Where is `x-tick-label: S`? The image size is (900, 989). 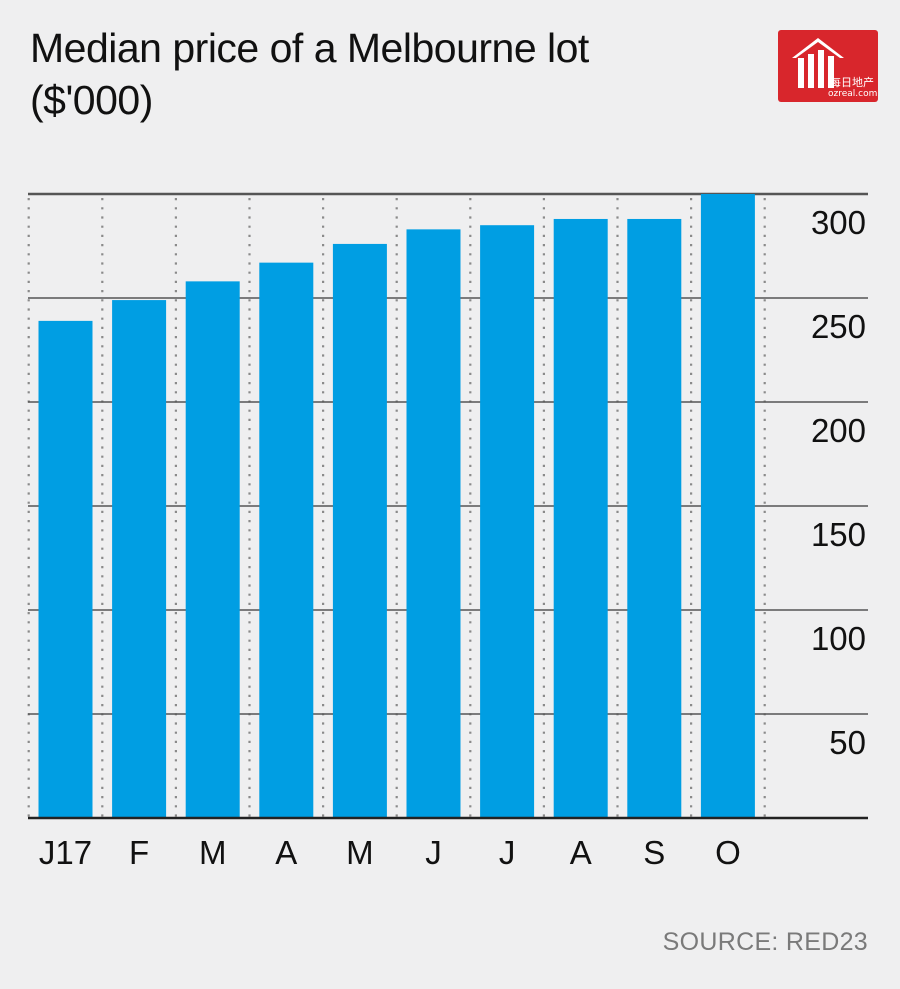
x-tick-label: S is located at coordinates (654, 852).